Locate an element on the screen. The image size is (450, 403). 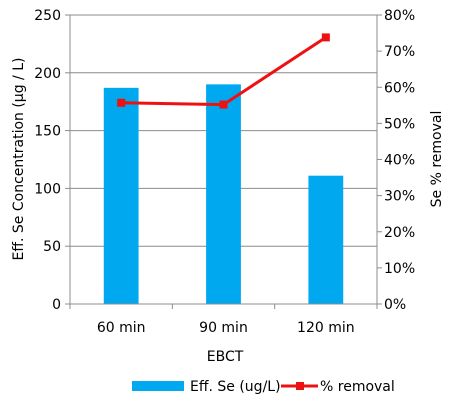
y-tick-label: 100 is located at coordinates (47, 189).